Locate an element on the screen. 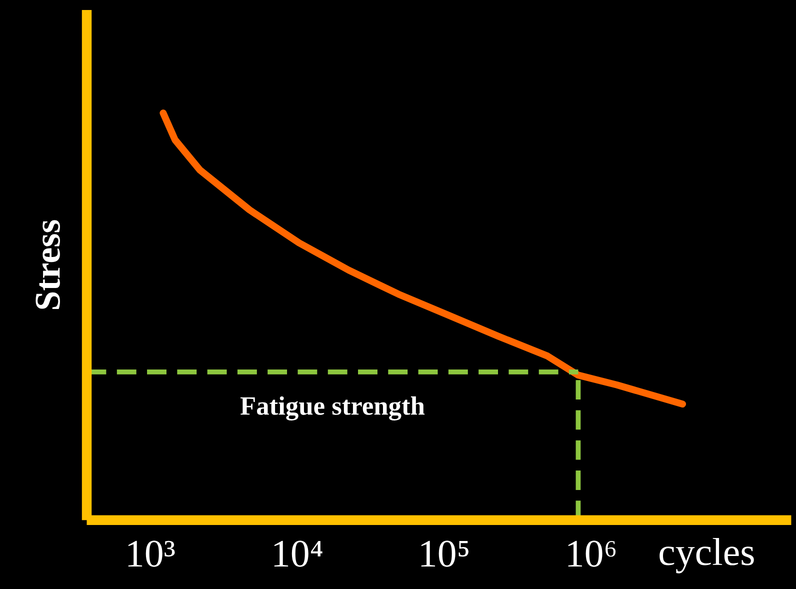  x-tick-label: 10⁴ is located at coordinates (298, 553).